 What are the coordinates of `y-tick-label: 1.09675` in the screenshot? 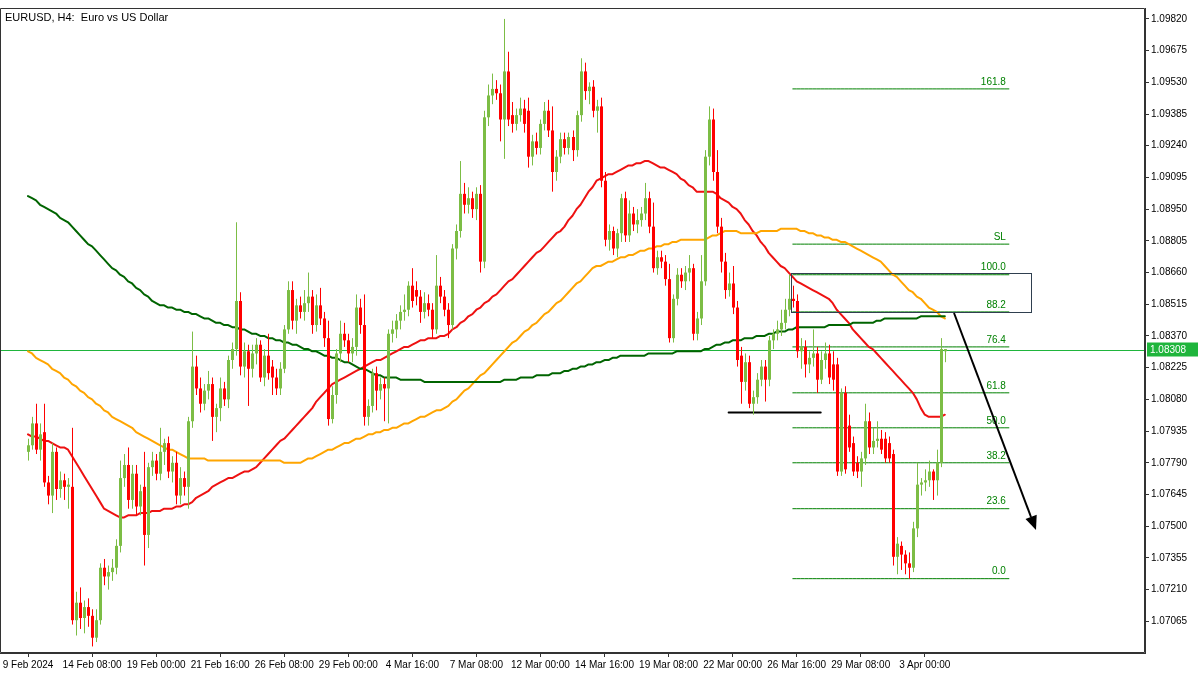 It's located at (1169, 50).